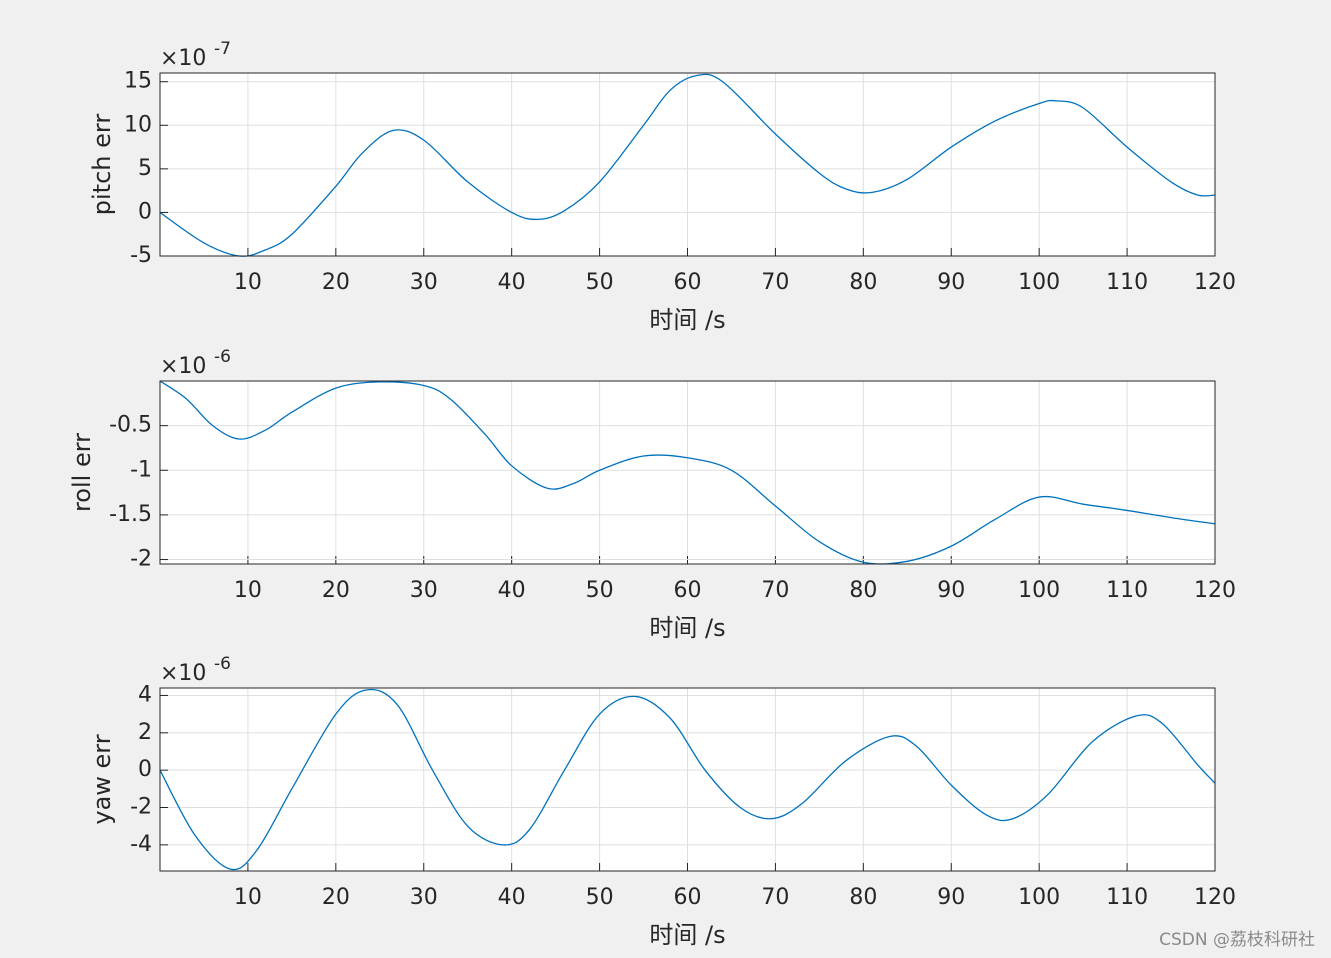  What do you see at coordinates (141, 255) in the screenshot?
I see `y-tick-label: -5` at bounding box center [141, 255].